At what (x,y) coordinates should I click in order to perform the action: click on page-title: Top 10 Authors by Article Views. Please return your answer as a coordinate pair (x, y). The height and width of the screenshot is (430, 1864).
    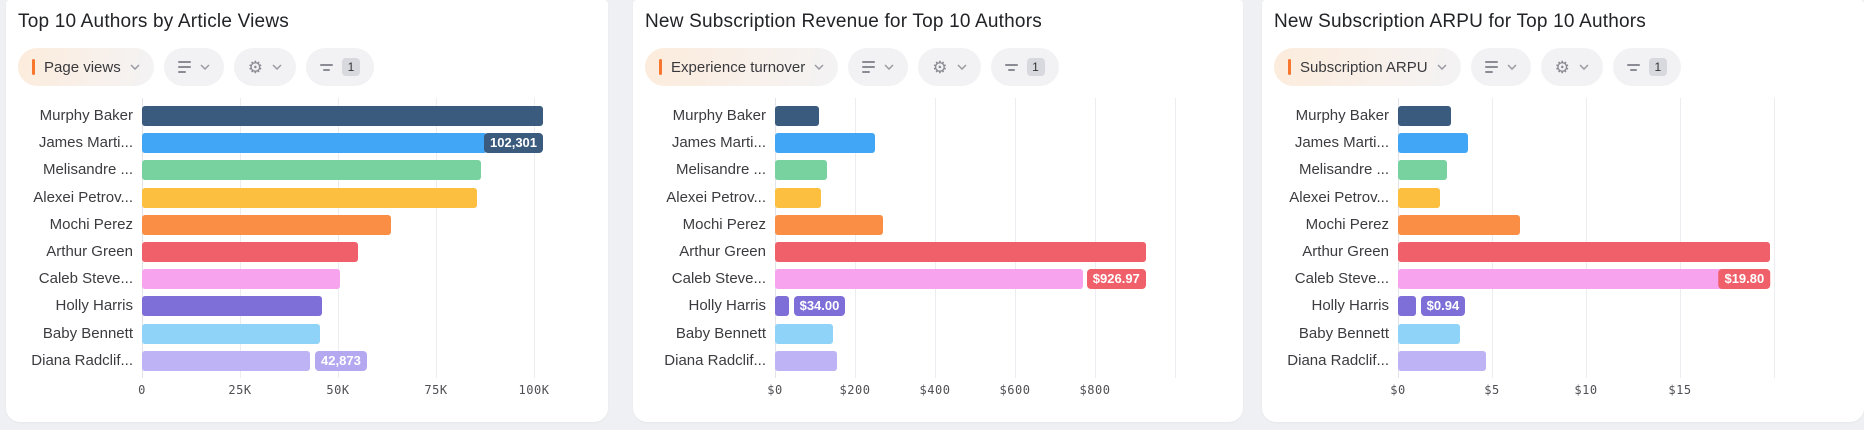
    Looking at the image, I should click on (153, 21).